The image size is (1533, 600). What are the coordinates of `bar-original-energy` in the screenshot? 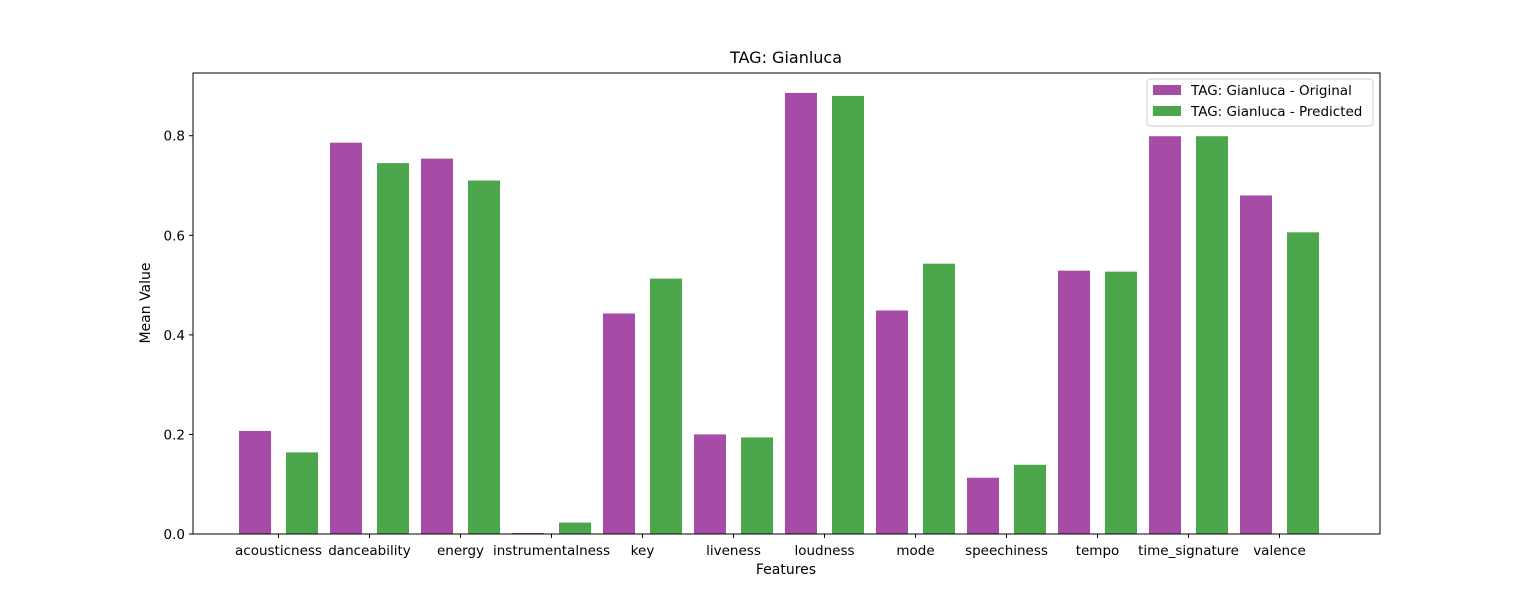 It's located at (437, 346).